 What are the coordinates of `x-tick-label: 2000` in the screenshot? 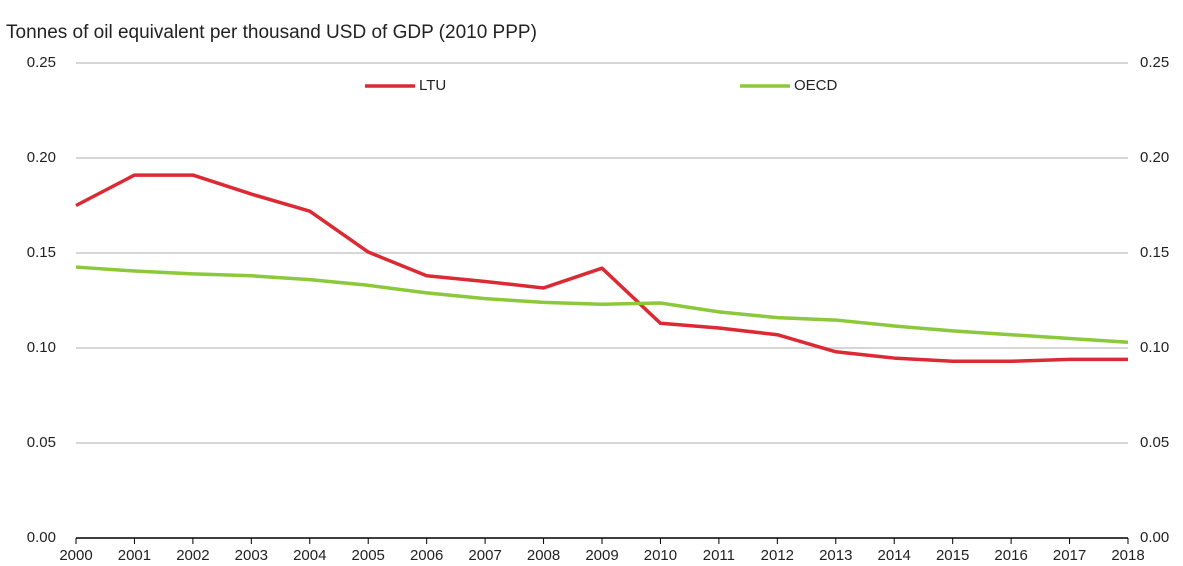 It's located at (75, 555).